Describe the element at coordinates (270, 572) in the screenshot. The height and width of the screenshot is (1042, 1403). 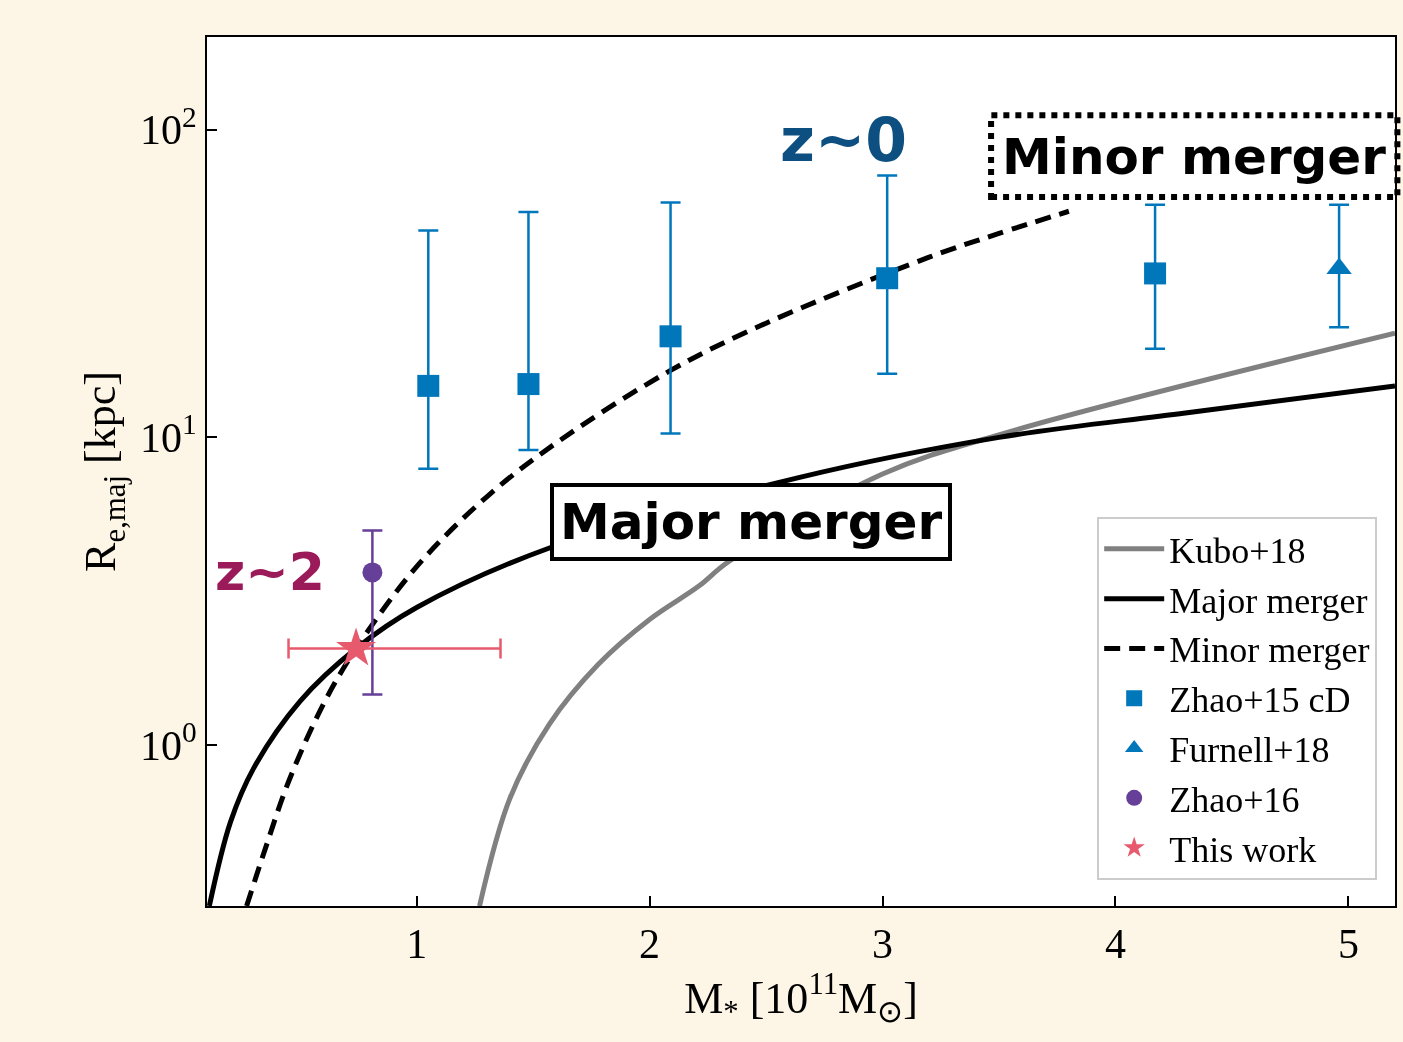
I see `annotation: z~2` at that location.